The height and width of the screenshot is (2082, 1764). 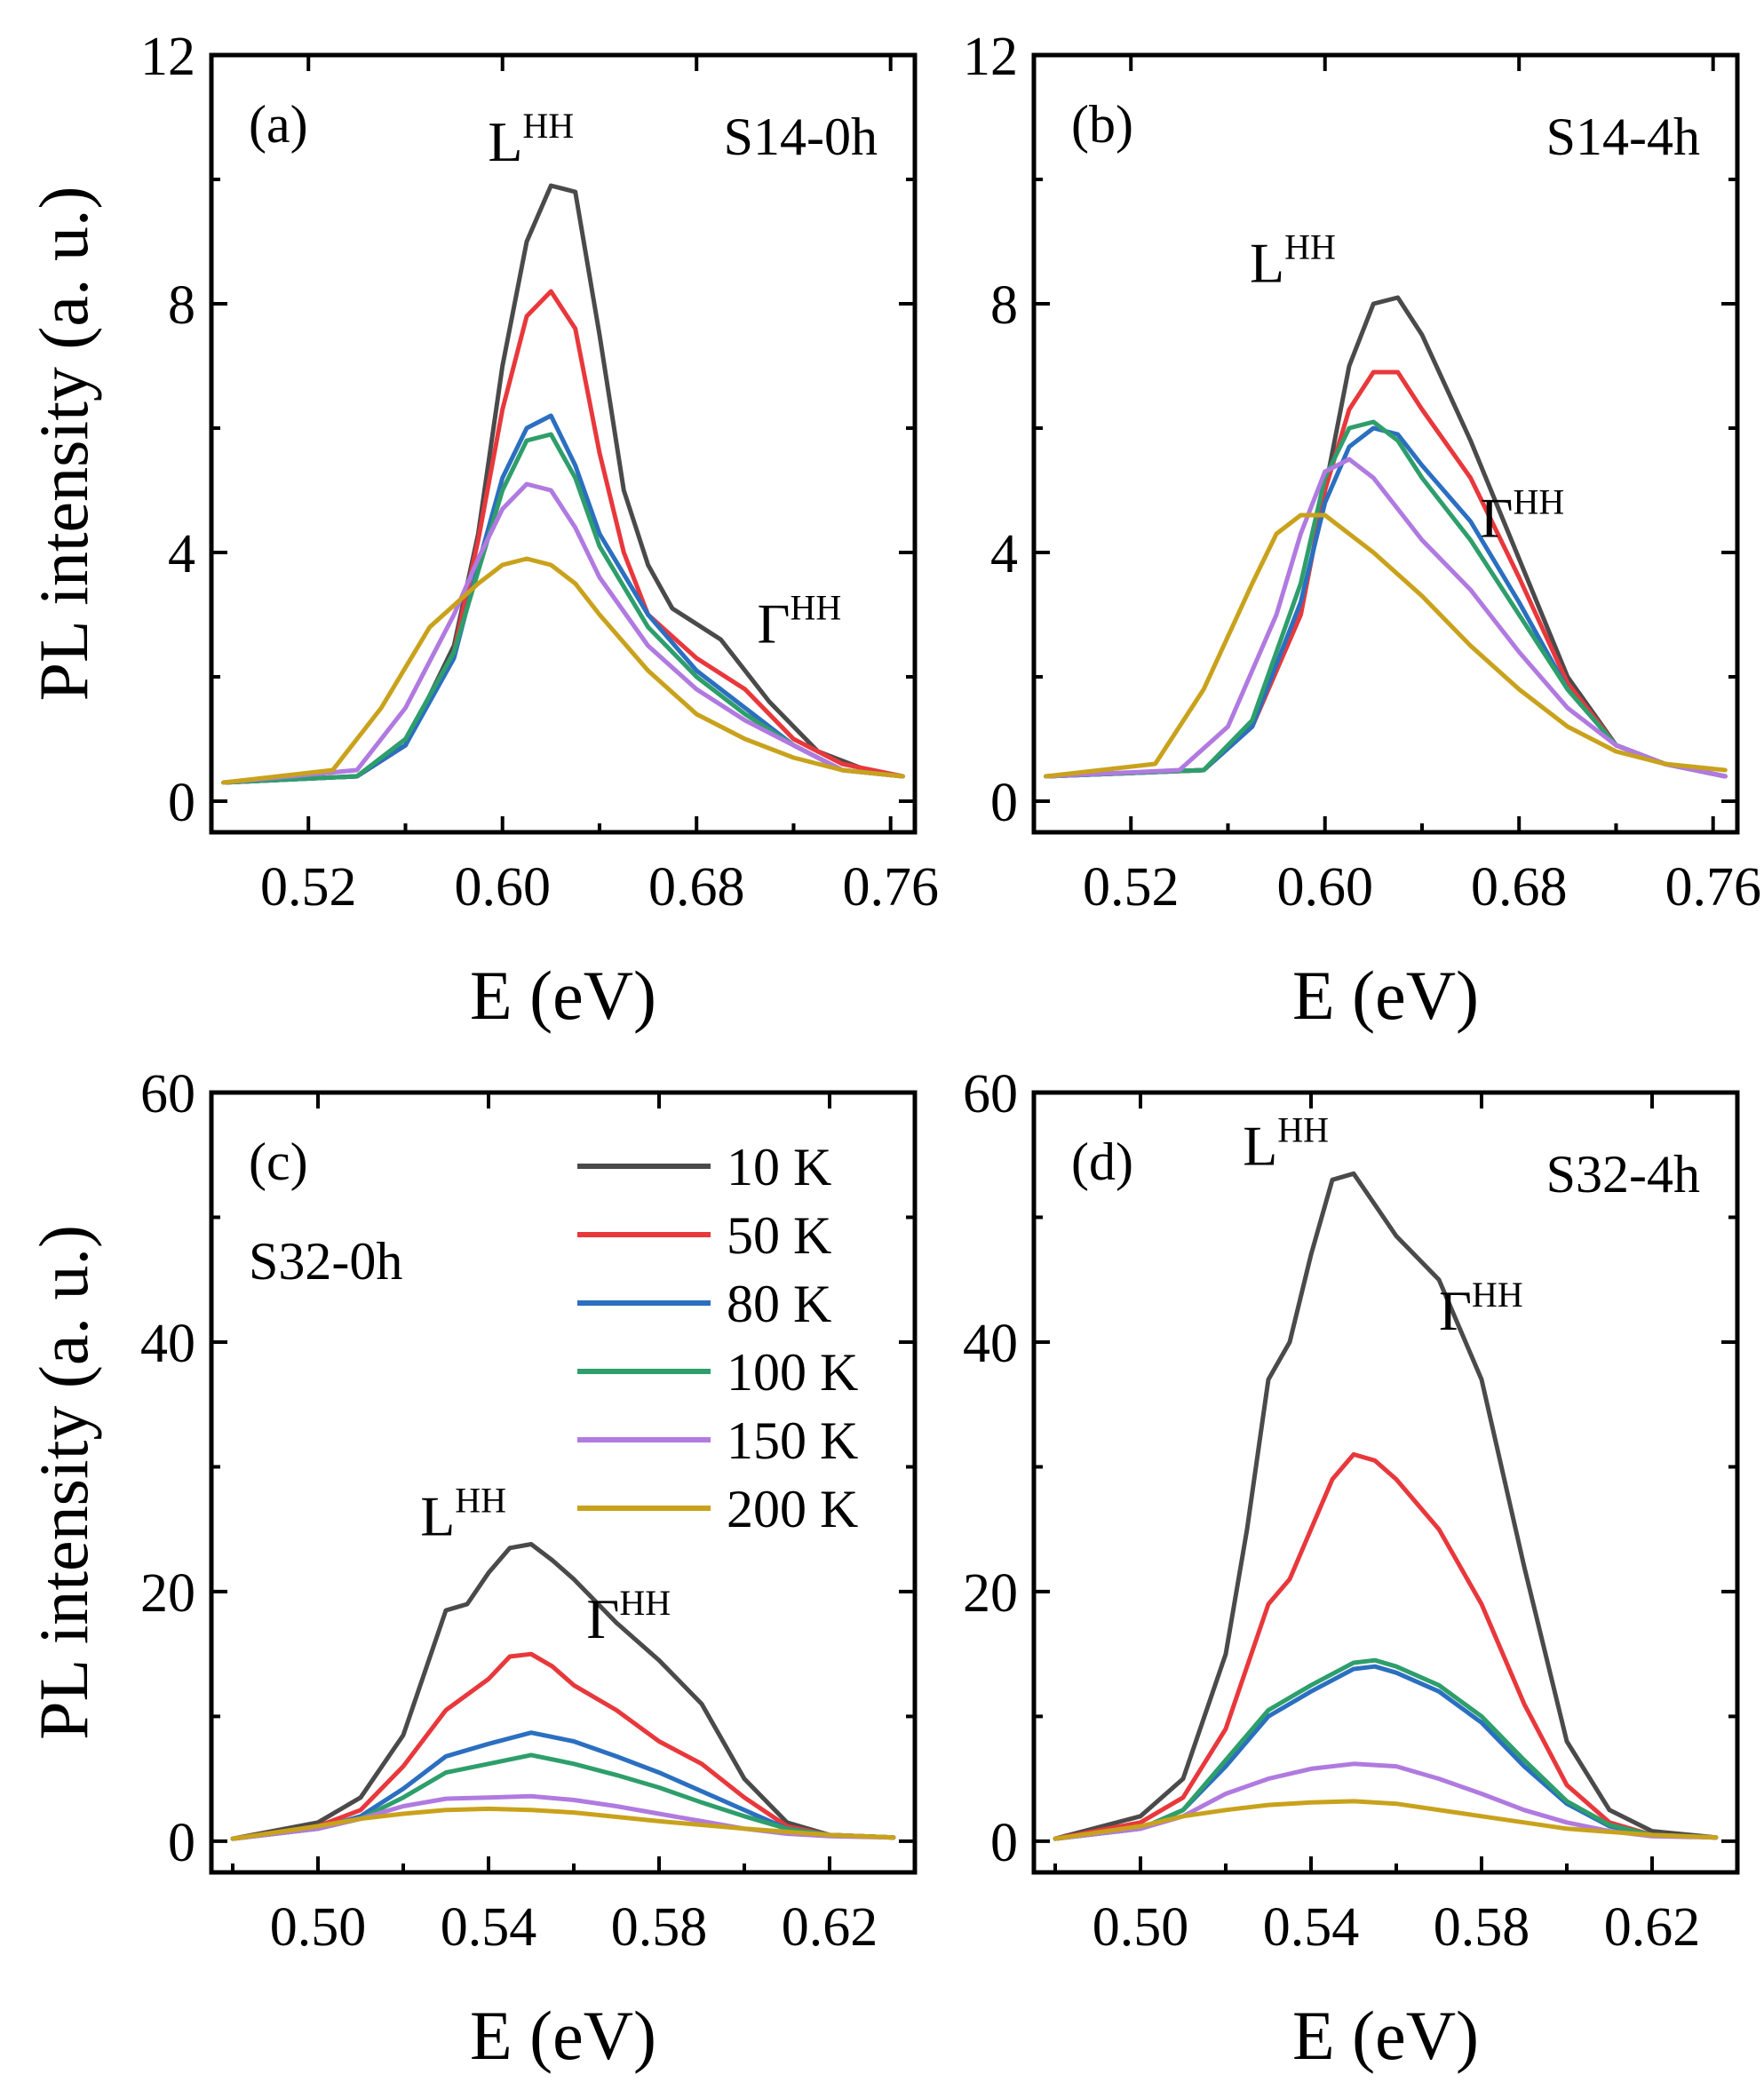 I want to click on x-tick-label: 0.58, so click(x=1482, y=1927).